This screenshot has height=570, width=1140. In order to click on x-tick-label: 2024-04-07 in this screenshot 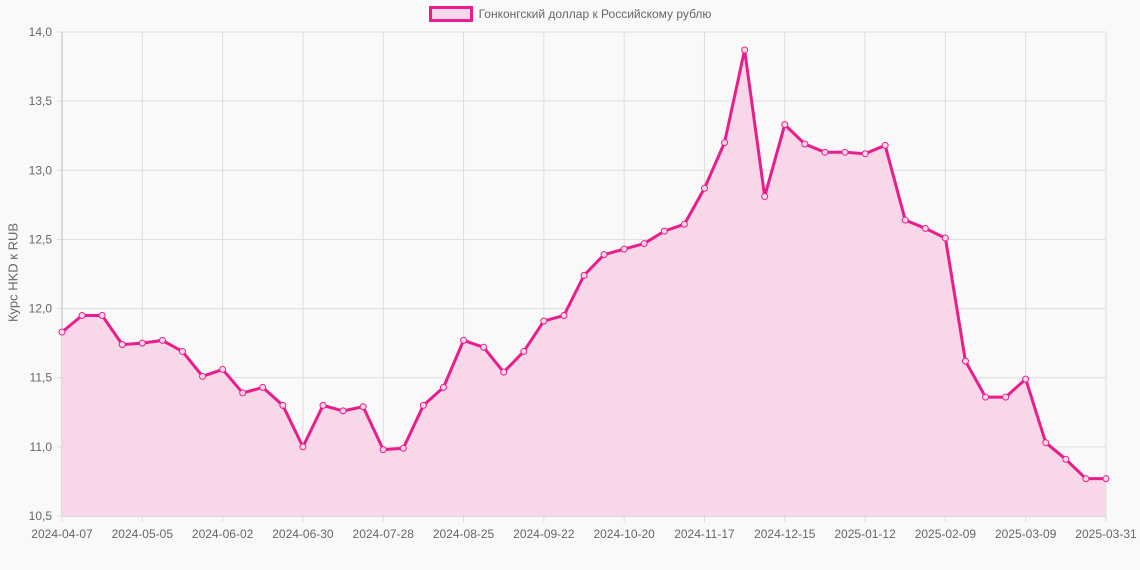, I will do `click(62, 534)`.